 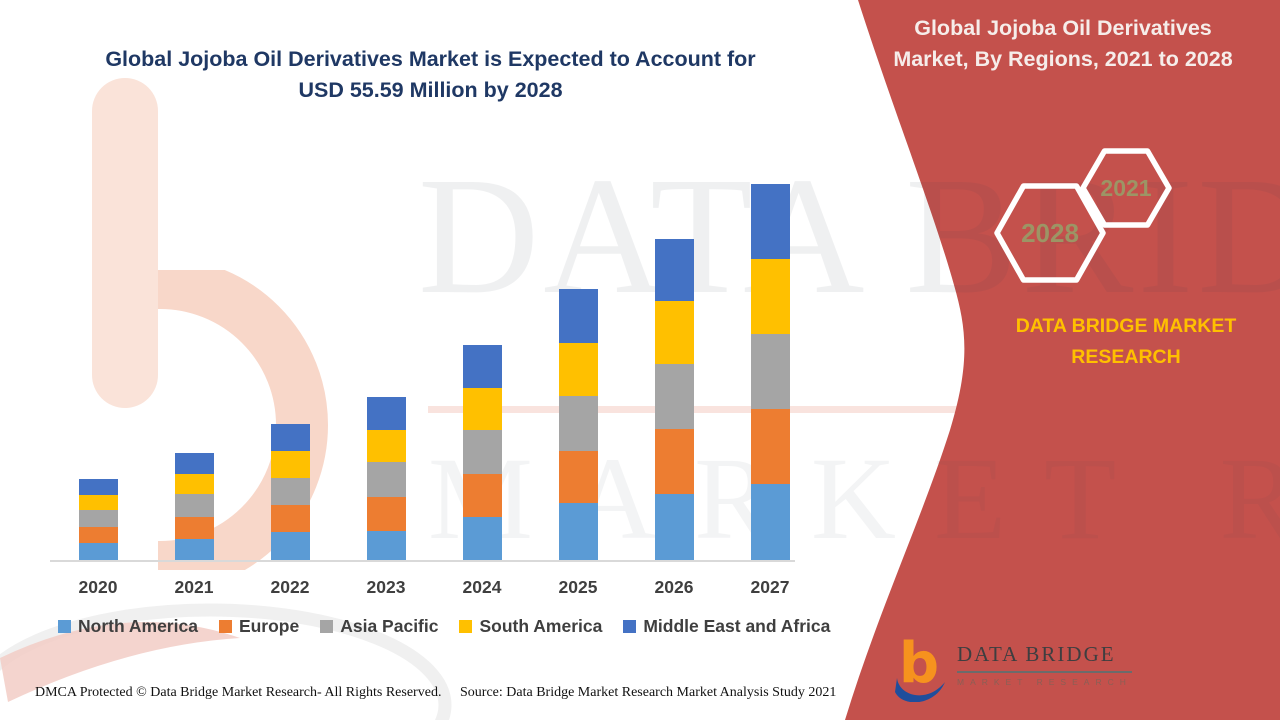 I want to click on legend-item-north-america: North America, so click(x=128, y=626).